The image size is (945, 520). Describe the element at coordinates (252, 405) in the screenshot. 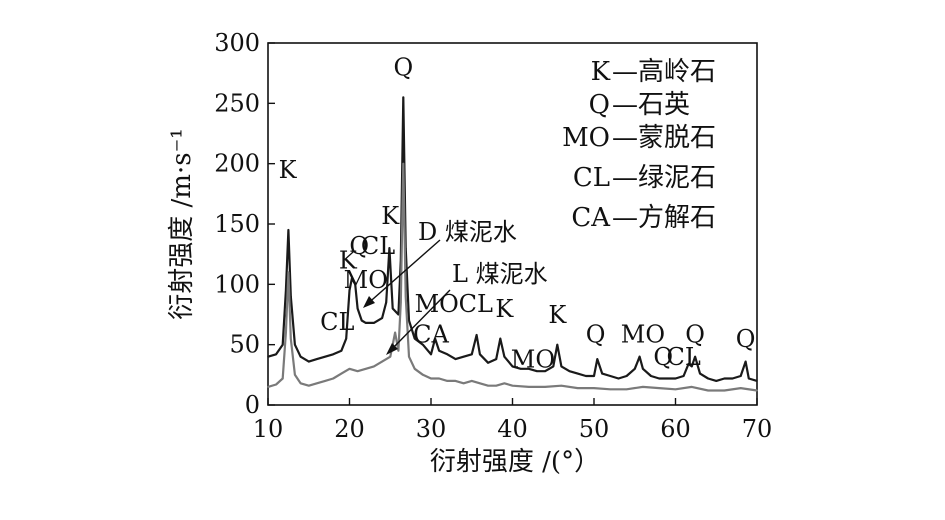

I see `y-tick-label: 0` at that location.